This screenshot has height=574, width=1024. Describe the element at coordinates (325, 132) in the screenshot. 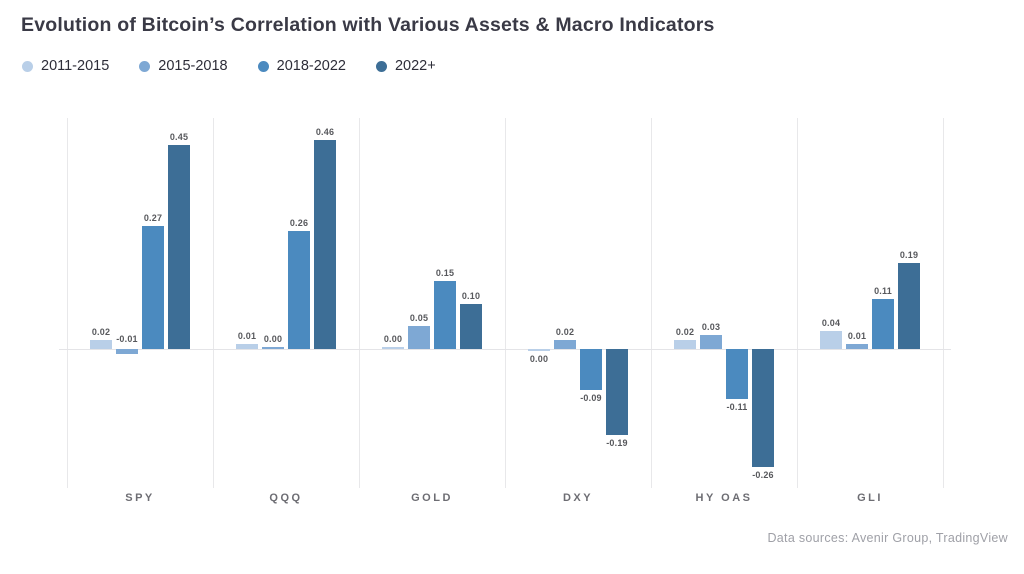

I see `bar-value-label: 0.46` at that location.